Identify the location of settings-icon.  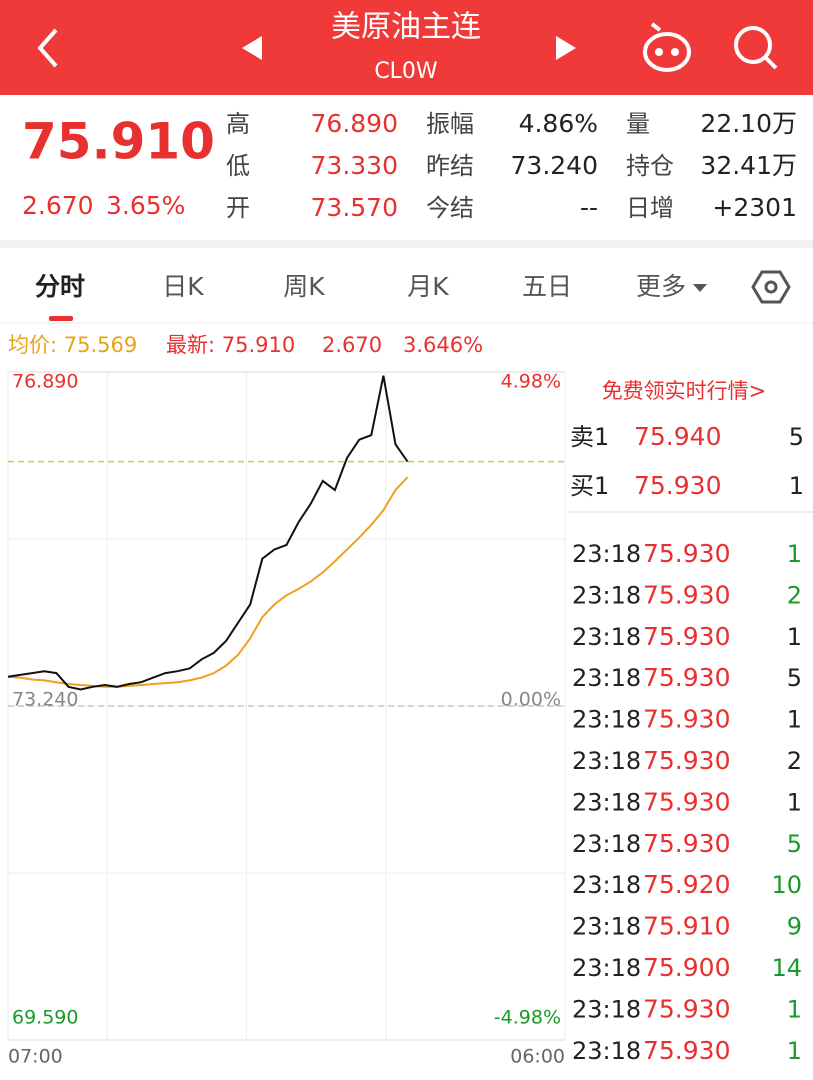
(771, 287).